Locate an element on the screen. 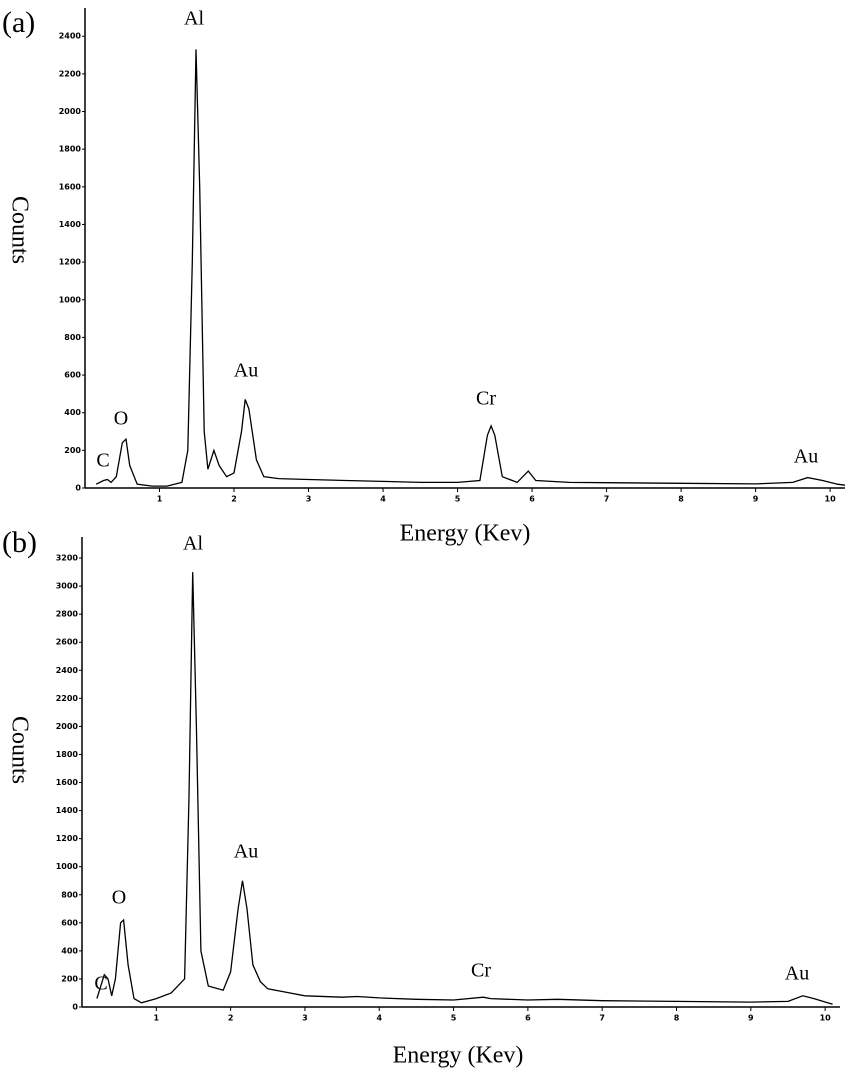  y-tick-label: 2600 is located at coordinates (67, 642).